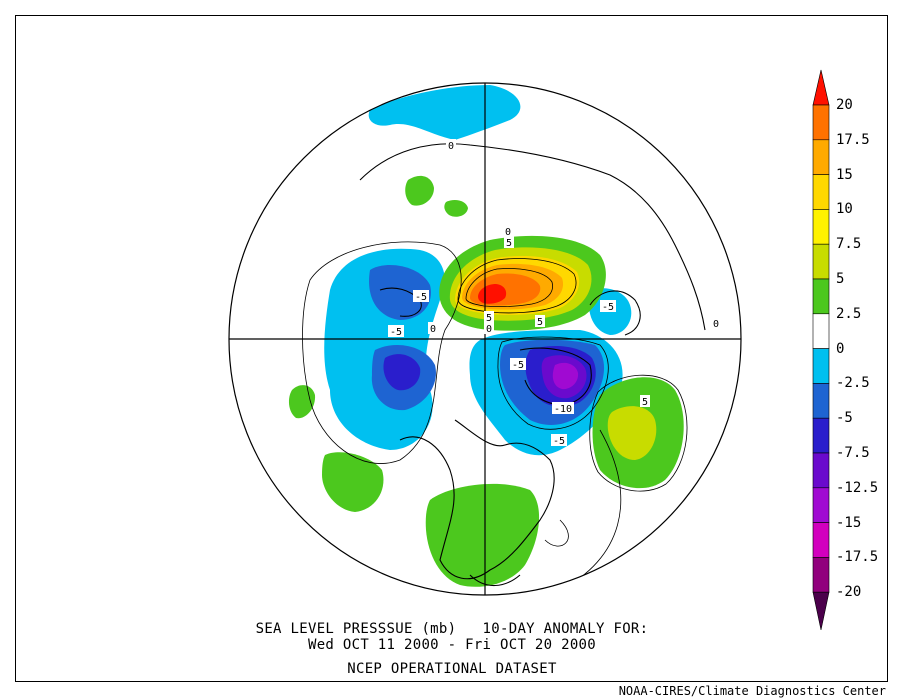 This screenshot has width=904, height=699. I want to click on pos-anomaly-us, so click(482, 535).